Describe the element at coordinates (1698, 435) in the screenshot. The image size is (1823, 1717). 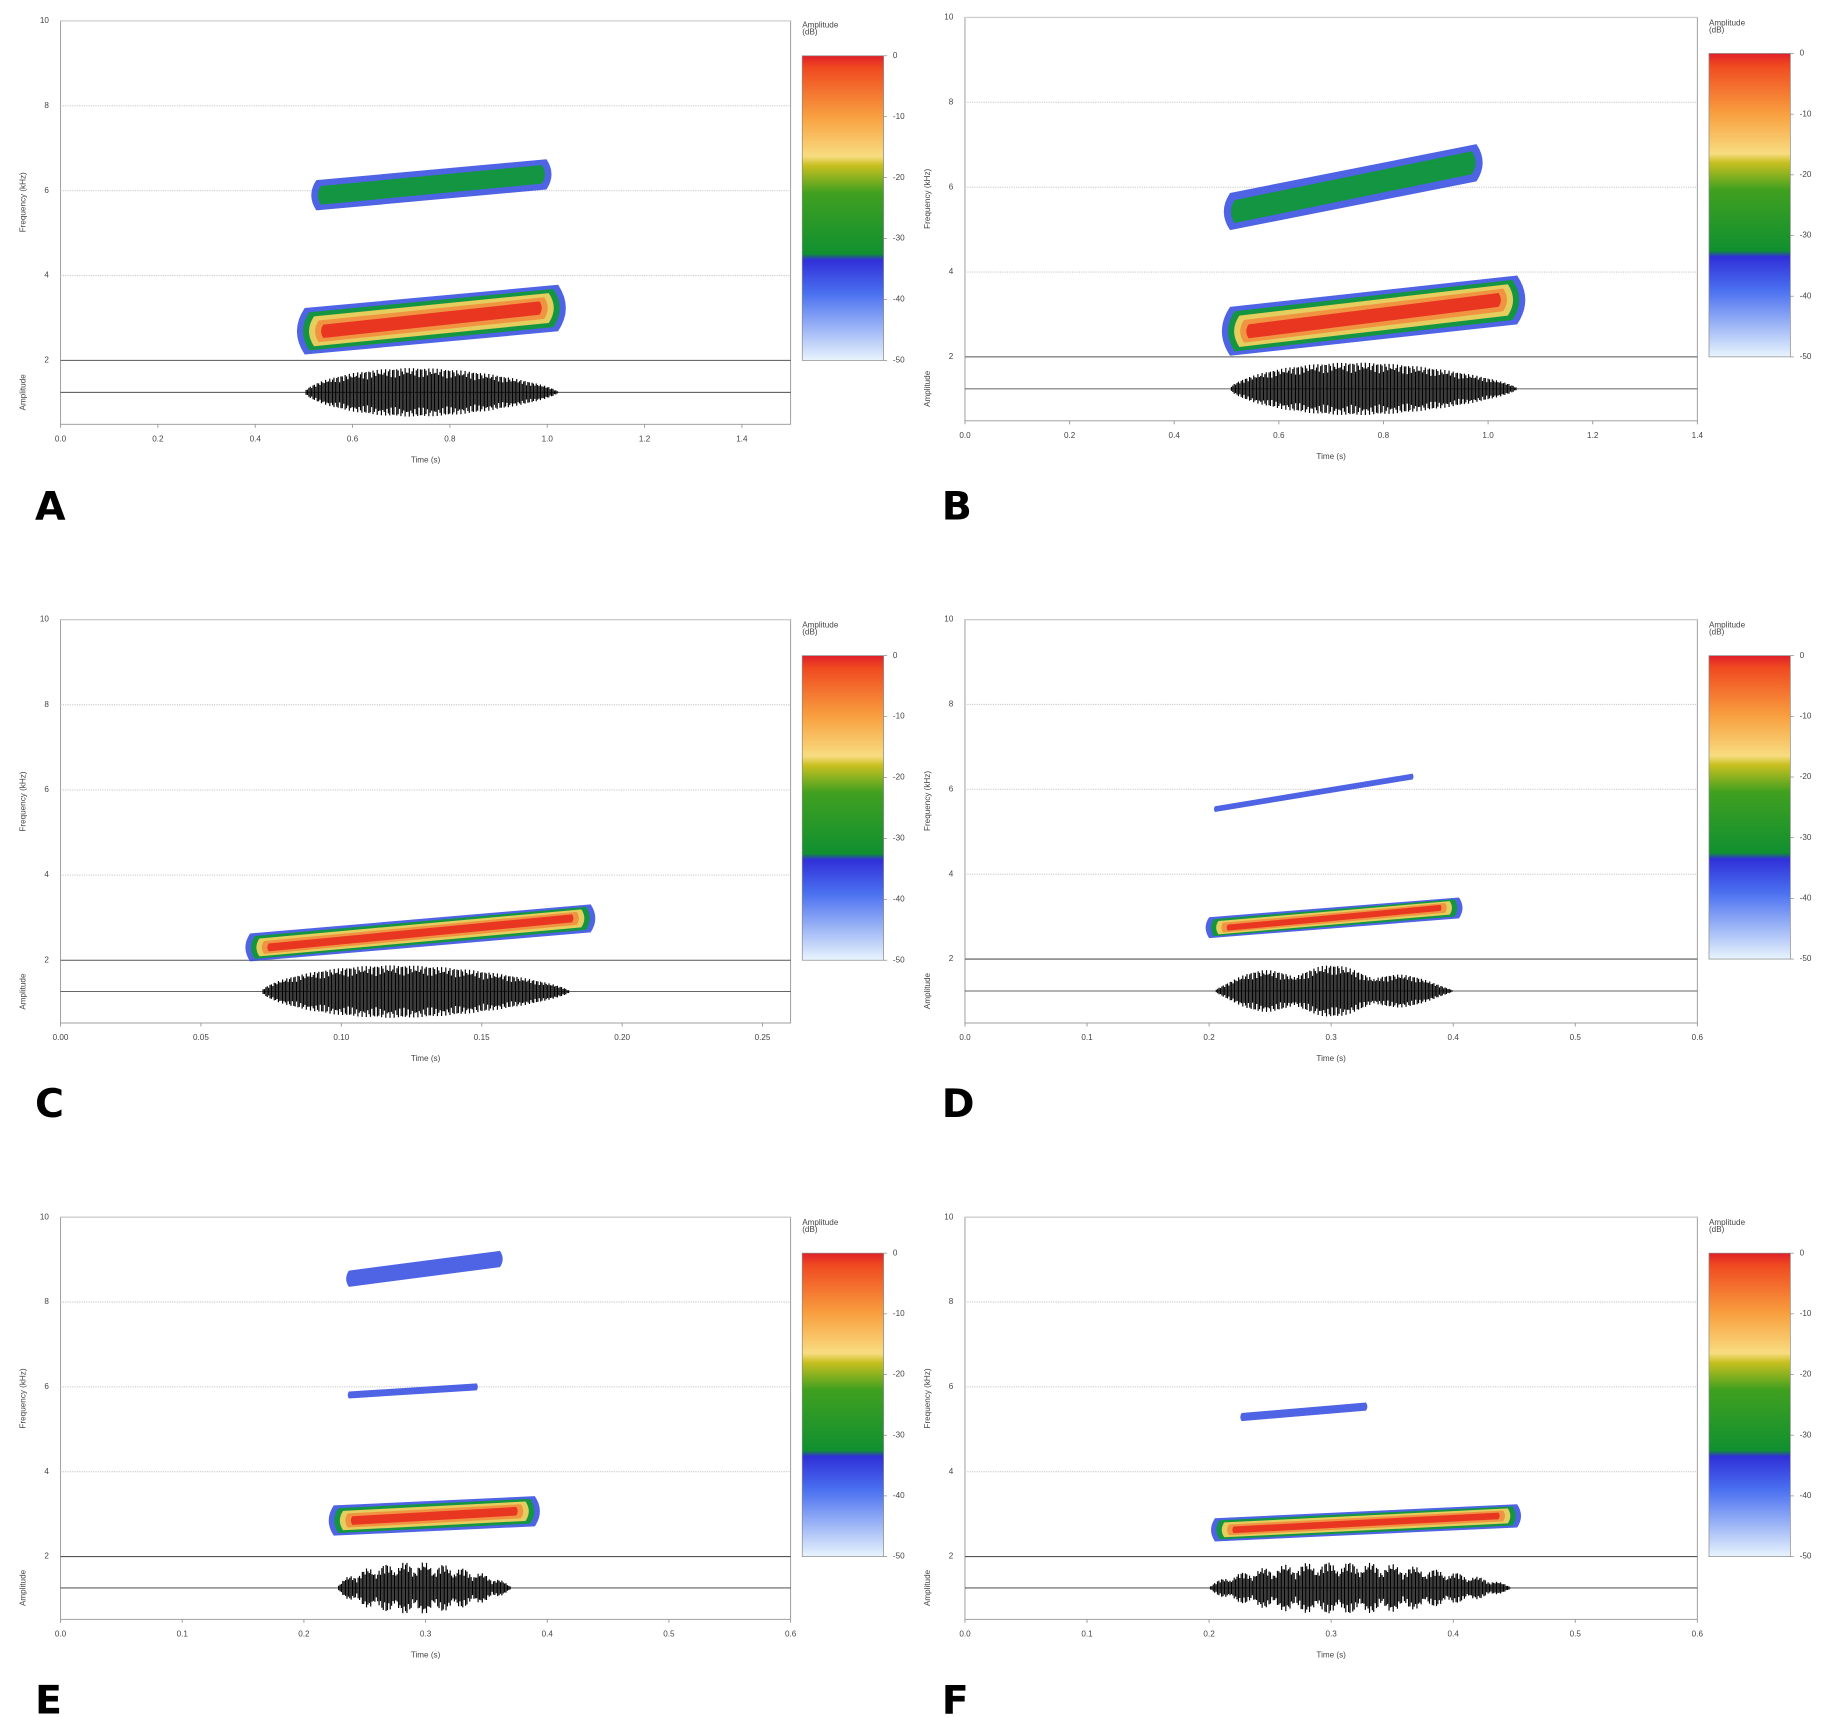
I see `x-tick-label: 1.4` at that location.